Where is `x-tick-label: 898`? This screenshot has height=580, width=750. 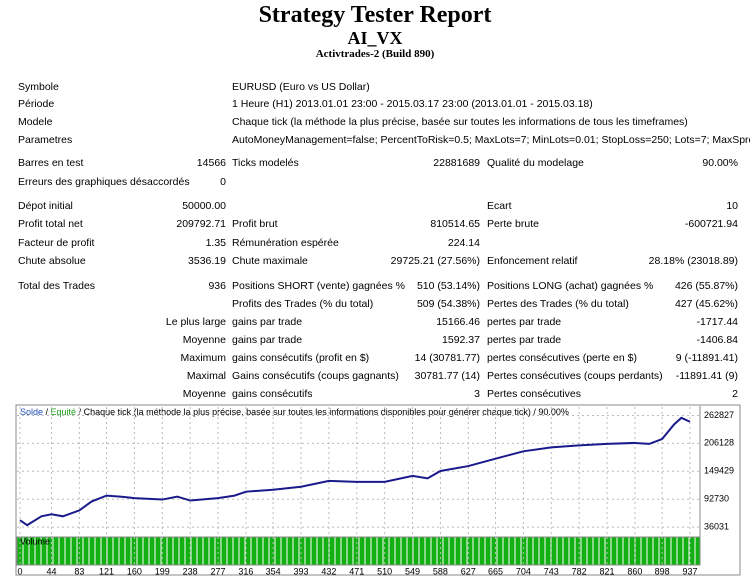 x-tick-label: 898 is located at coordinates (662, 571).